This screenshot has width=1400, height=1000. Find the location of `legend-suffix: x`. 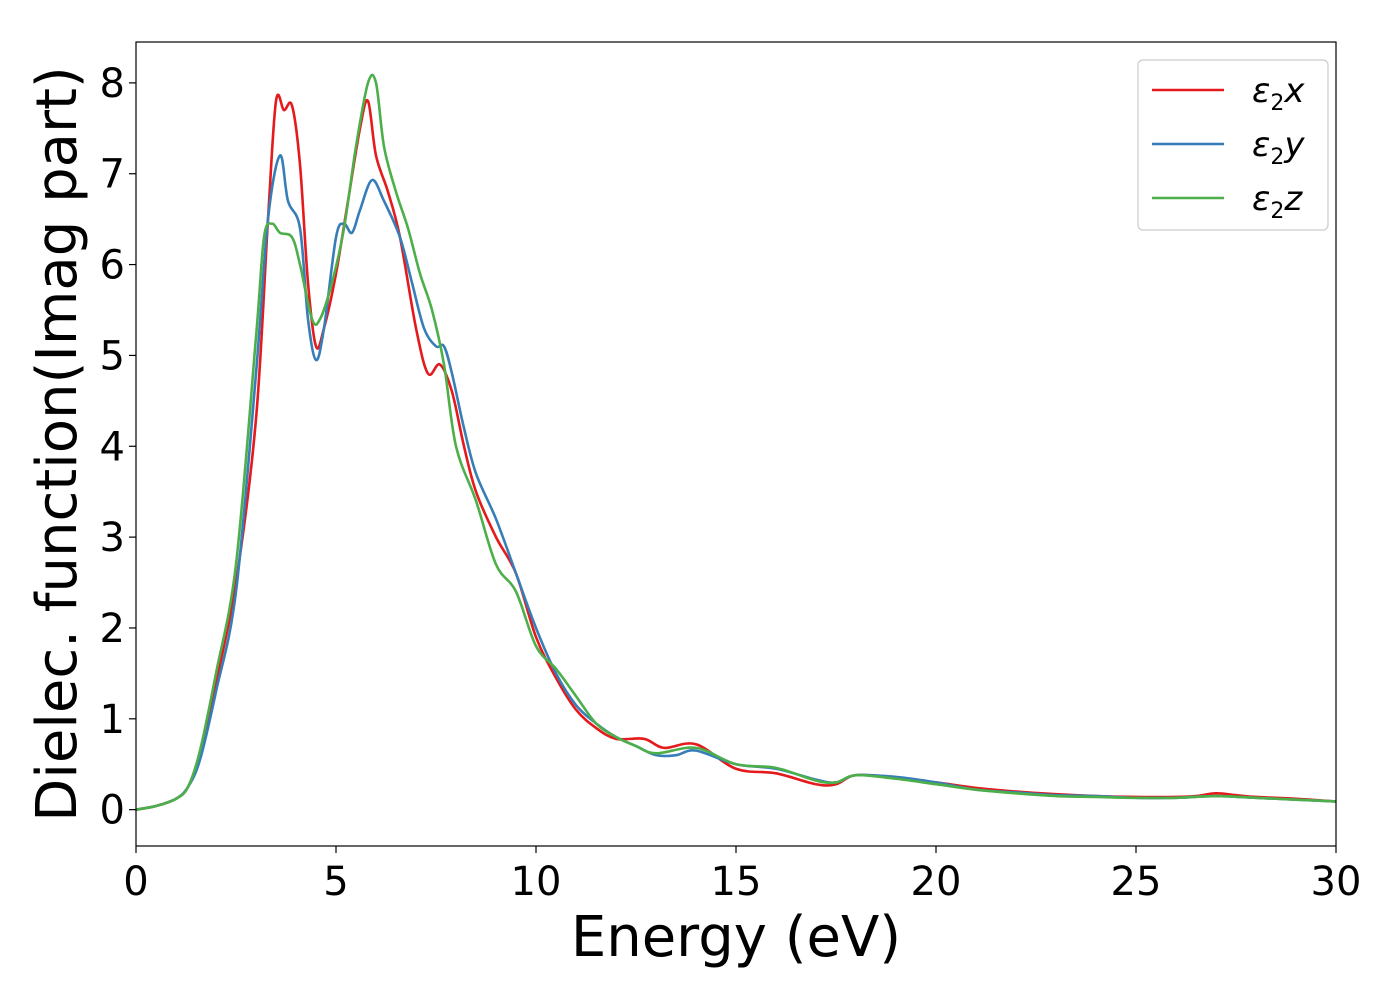

legend-suffix: x is located at coordinates (1294, 91).